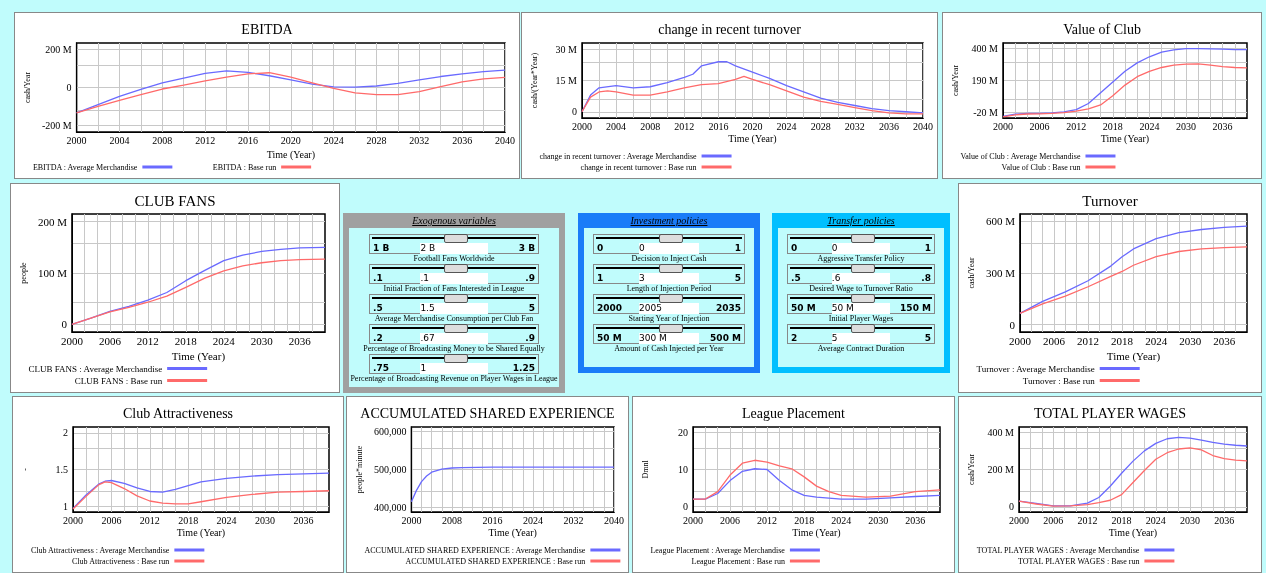 The width and height of the screenshot is (1266, 573). What do you see at coordinates (390, 469) in the screenshot?
I see `y-tick-label: 500,000` at bounding box center [390, 469].